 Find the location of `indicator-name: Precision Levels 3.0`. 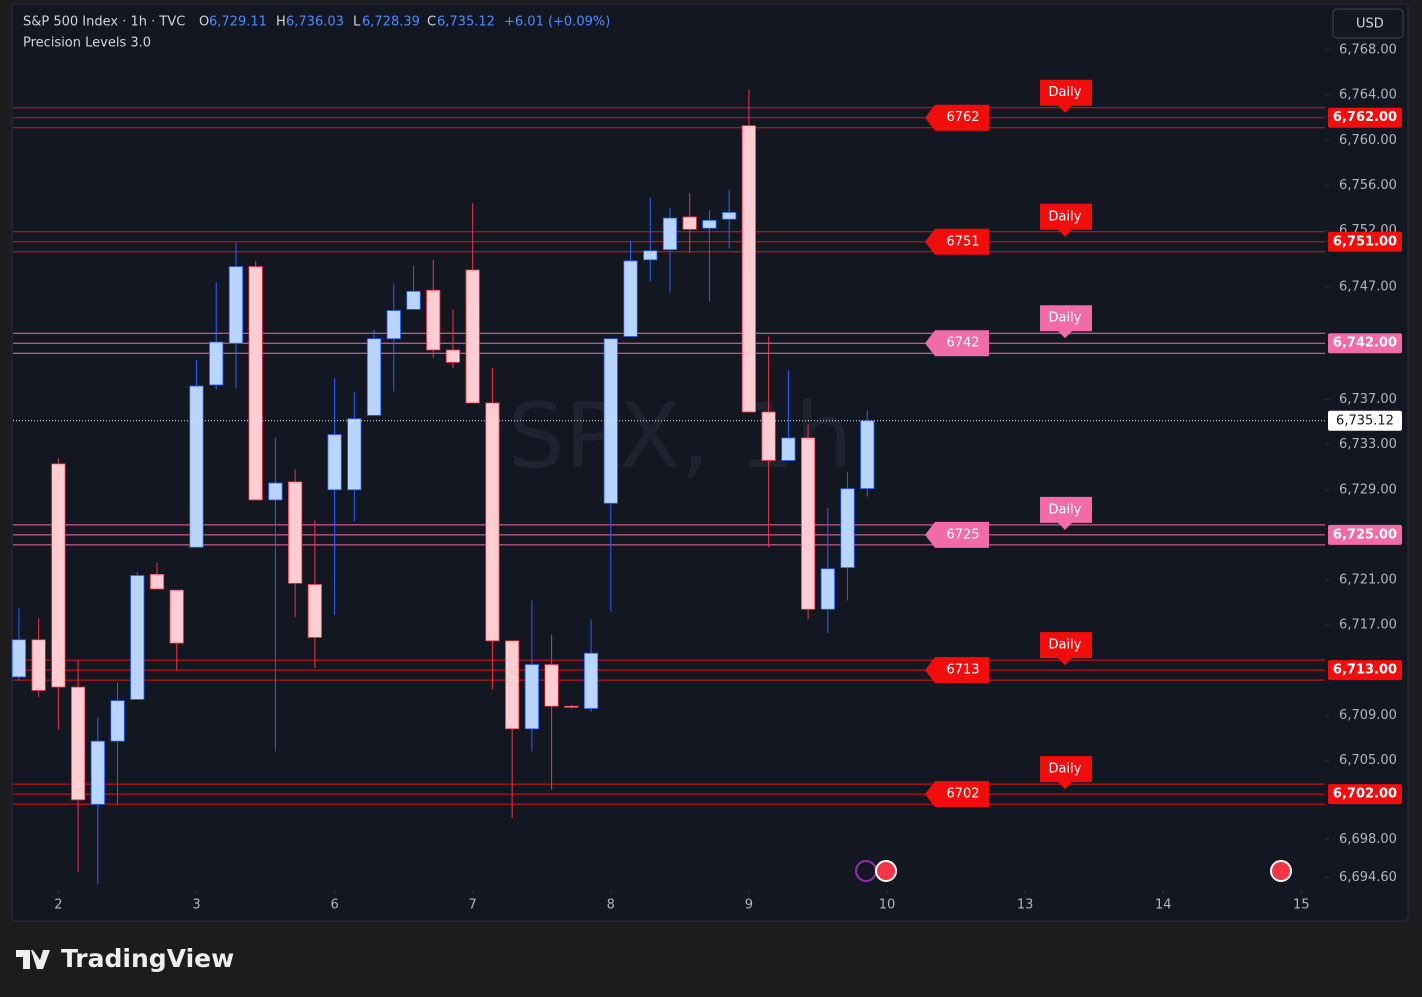

indicator-name: Precision Levels 3.0 is located at coordinates (87, 43).